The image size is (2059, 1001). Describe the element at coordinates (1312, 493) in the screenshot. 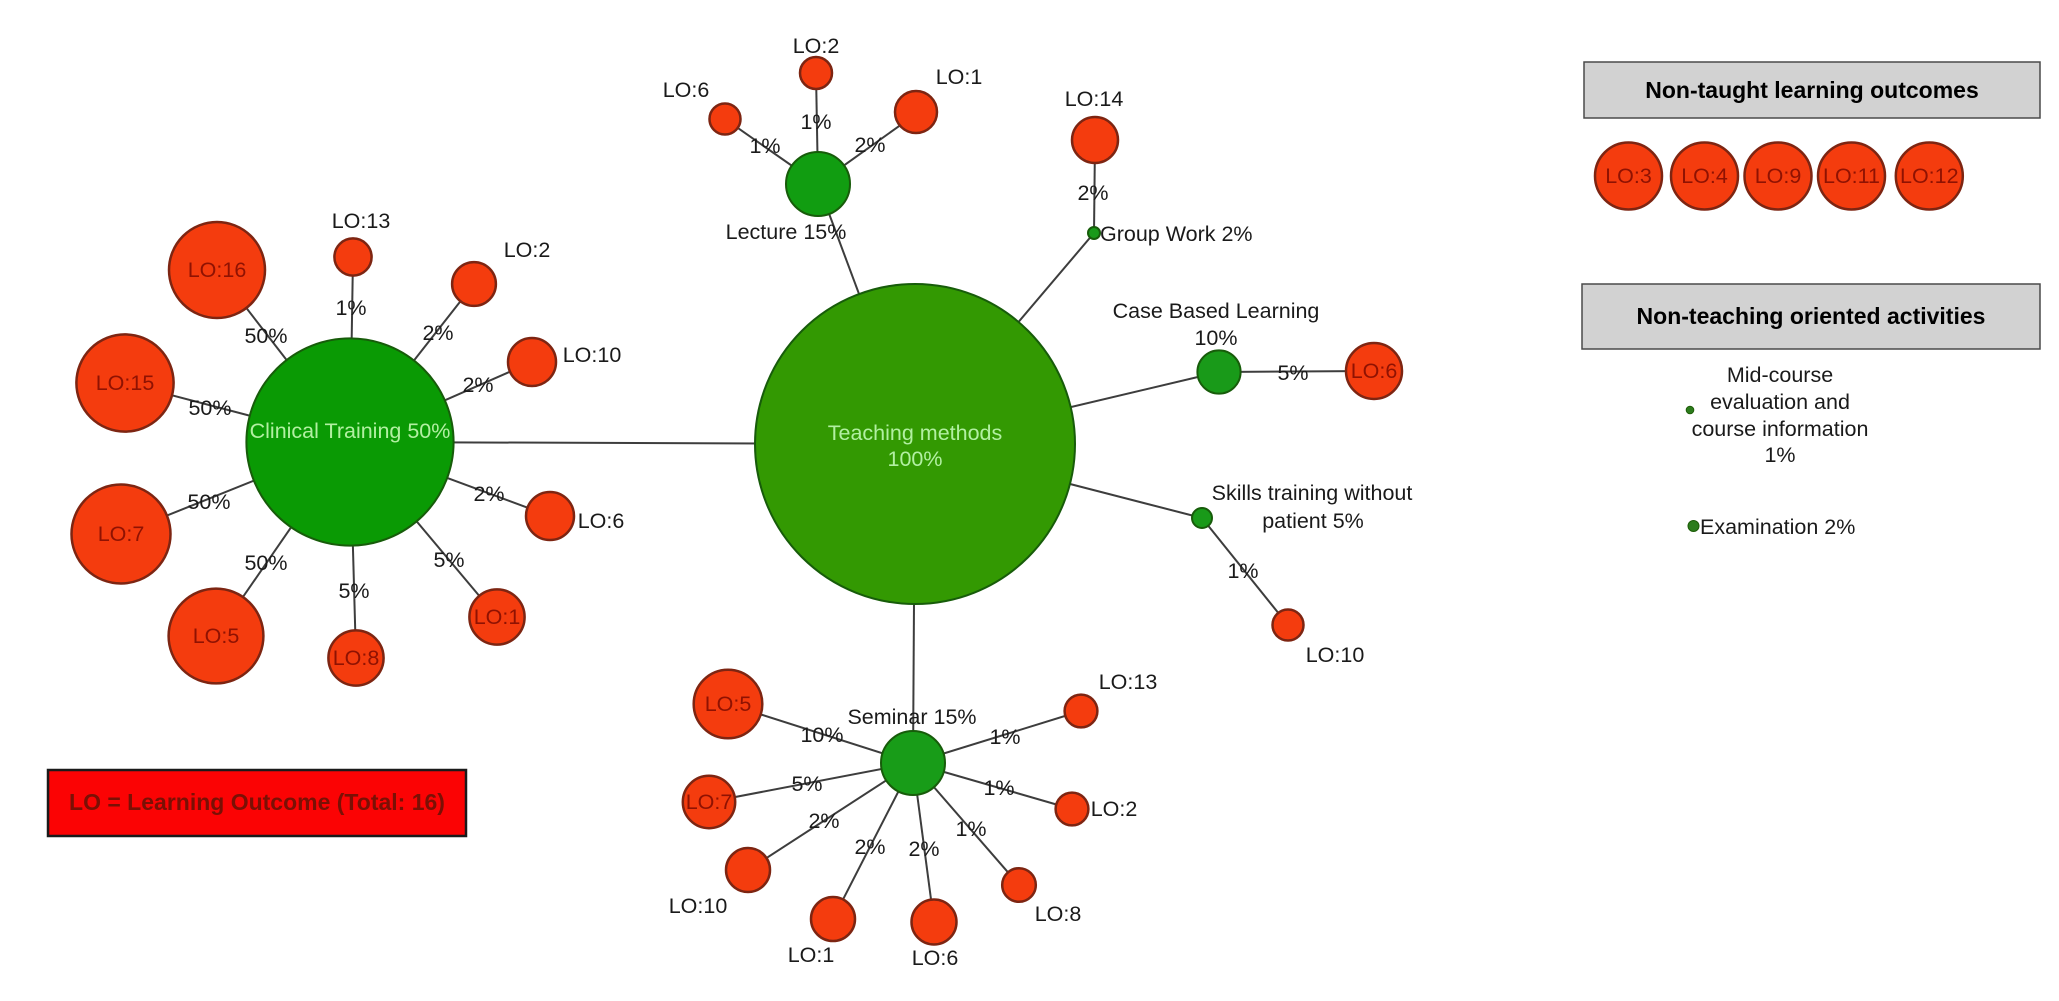

I see `svg-text: Skills training without` at that location.